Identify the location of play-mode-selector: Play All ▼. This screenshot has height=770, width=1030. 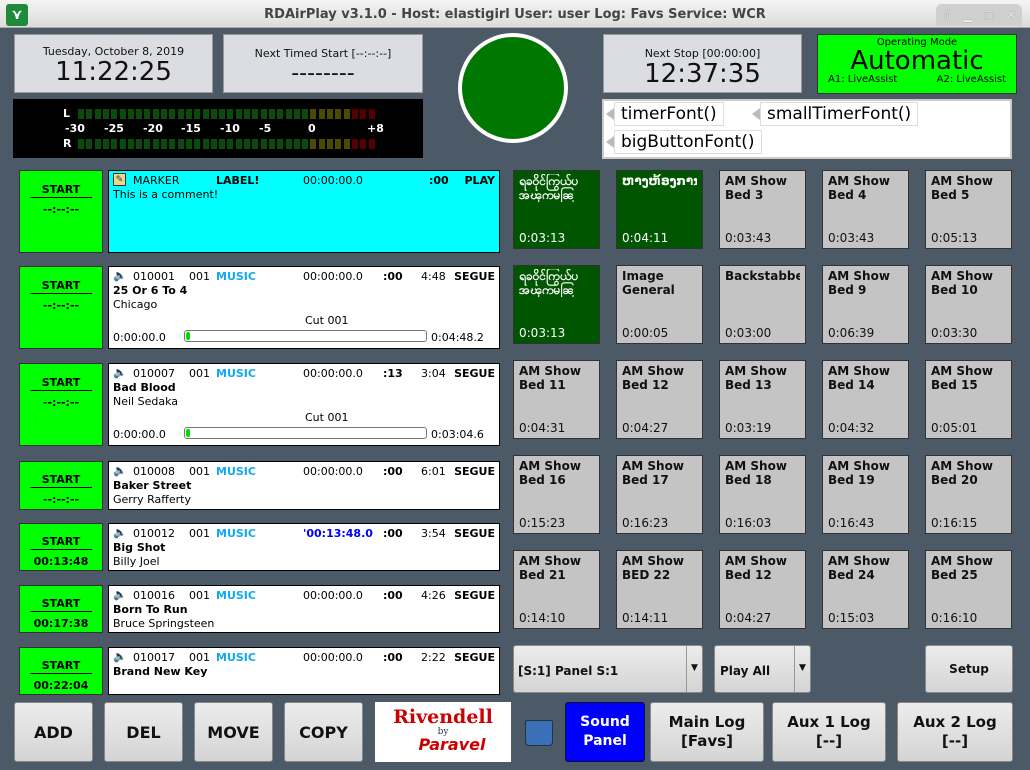
(762, 669).